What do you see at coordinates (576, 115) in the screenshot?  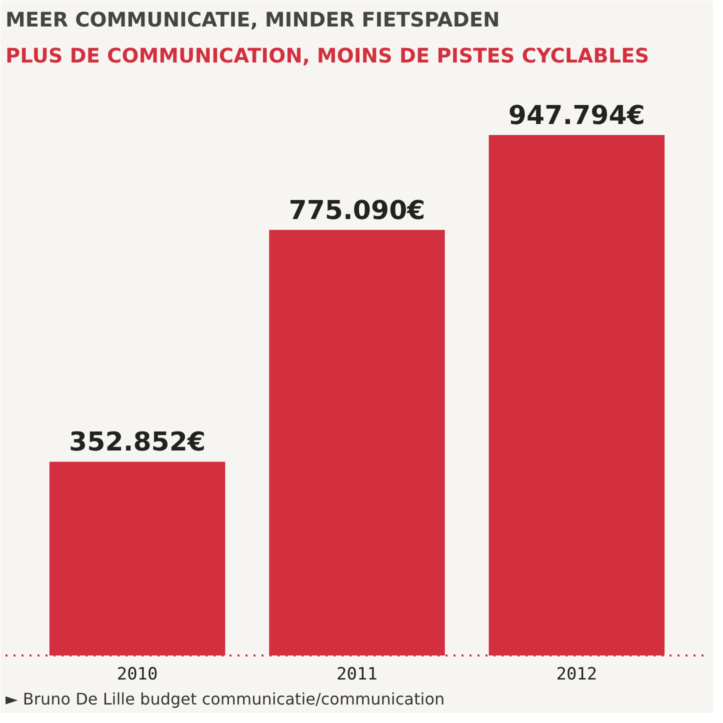 I see `data-label: 947.794€` at bounding box center [576, 115].